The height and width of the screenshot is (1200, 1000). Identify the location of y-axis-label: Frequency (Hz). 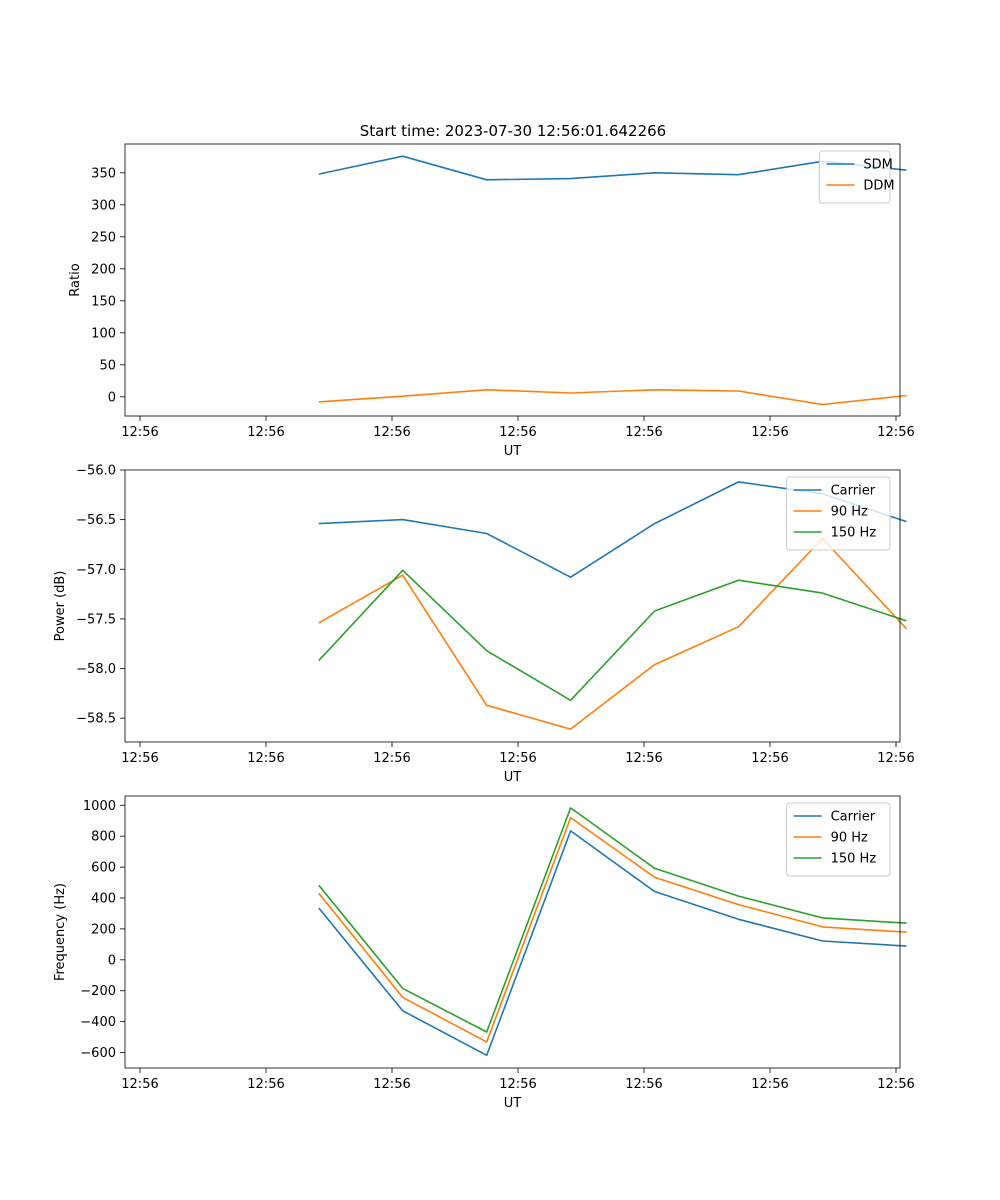
(60, 932).